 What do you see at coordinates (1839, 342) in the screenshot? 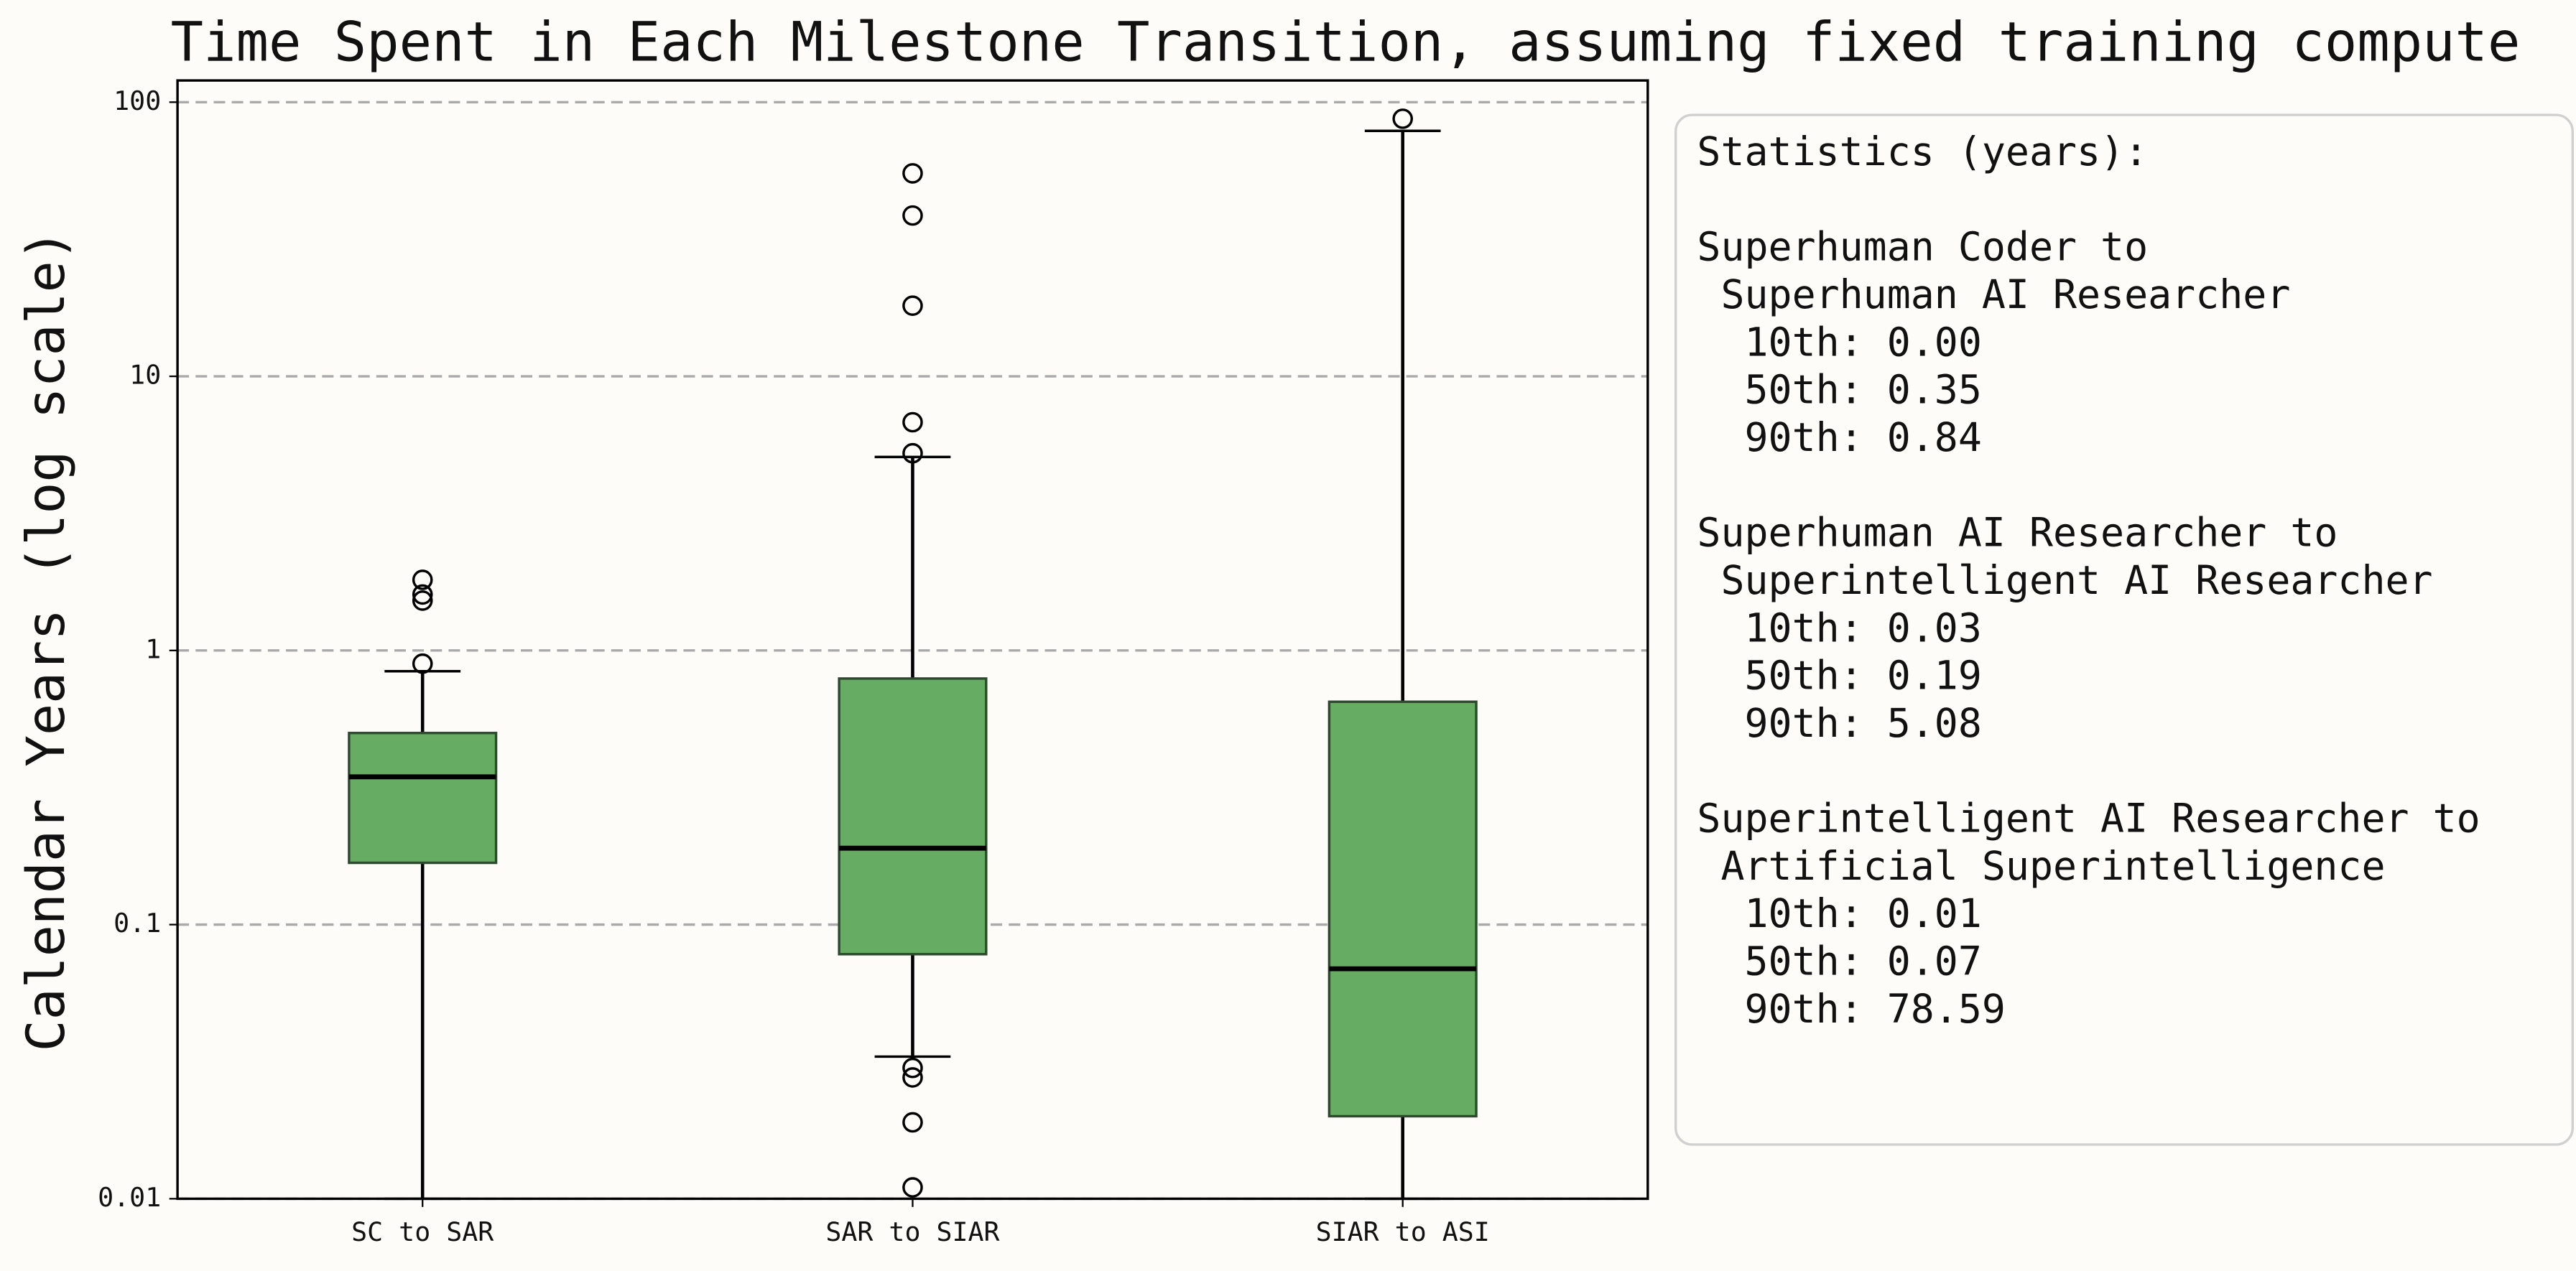
I see `stats-line: 10th: 0.00` at bounding box center [1839, 342].